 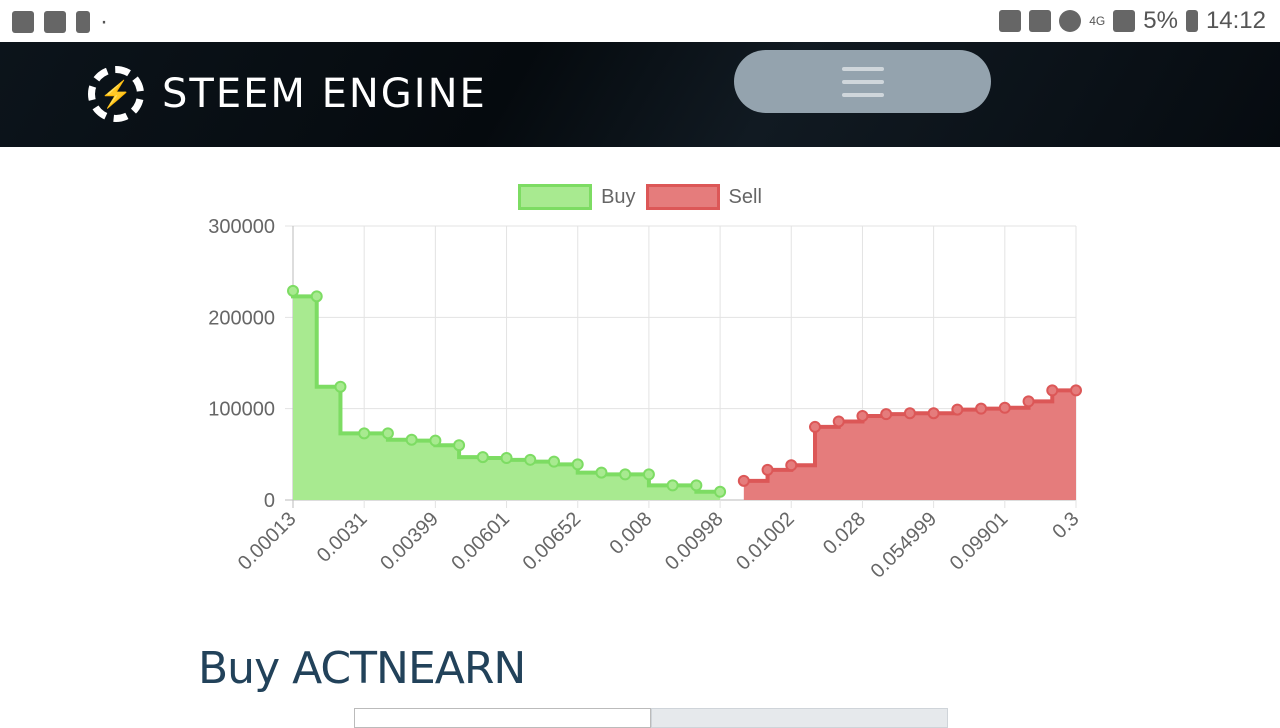 I want to click on x-tick-label: 0.3, so click(x=1065, y=525).